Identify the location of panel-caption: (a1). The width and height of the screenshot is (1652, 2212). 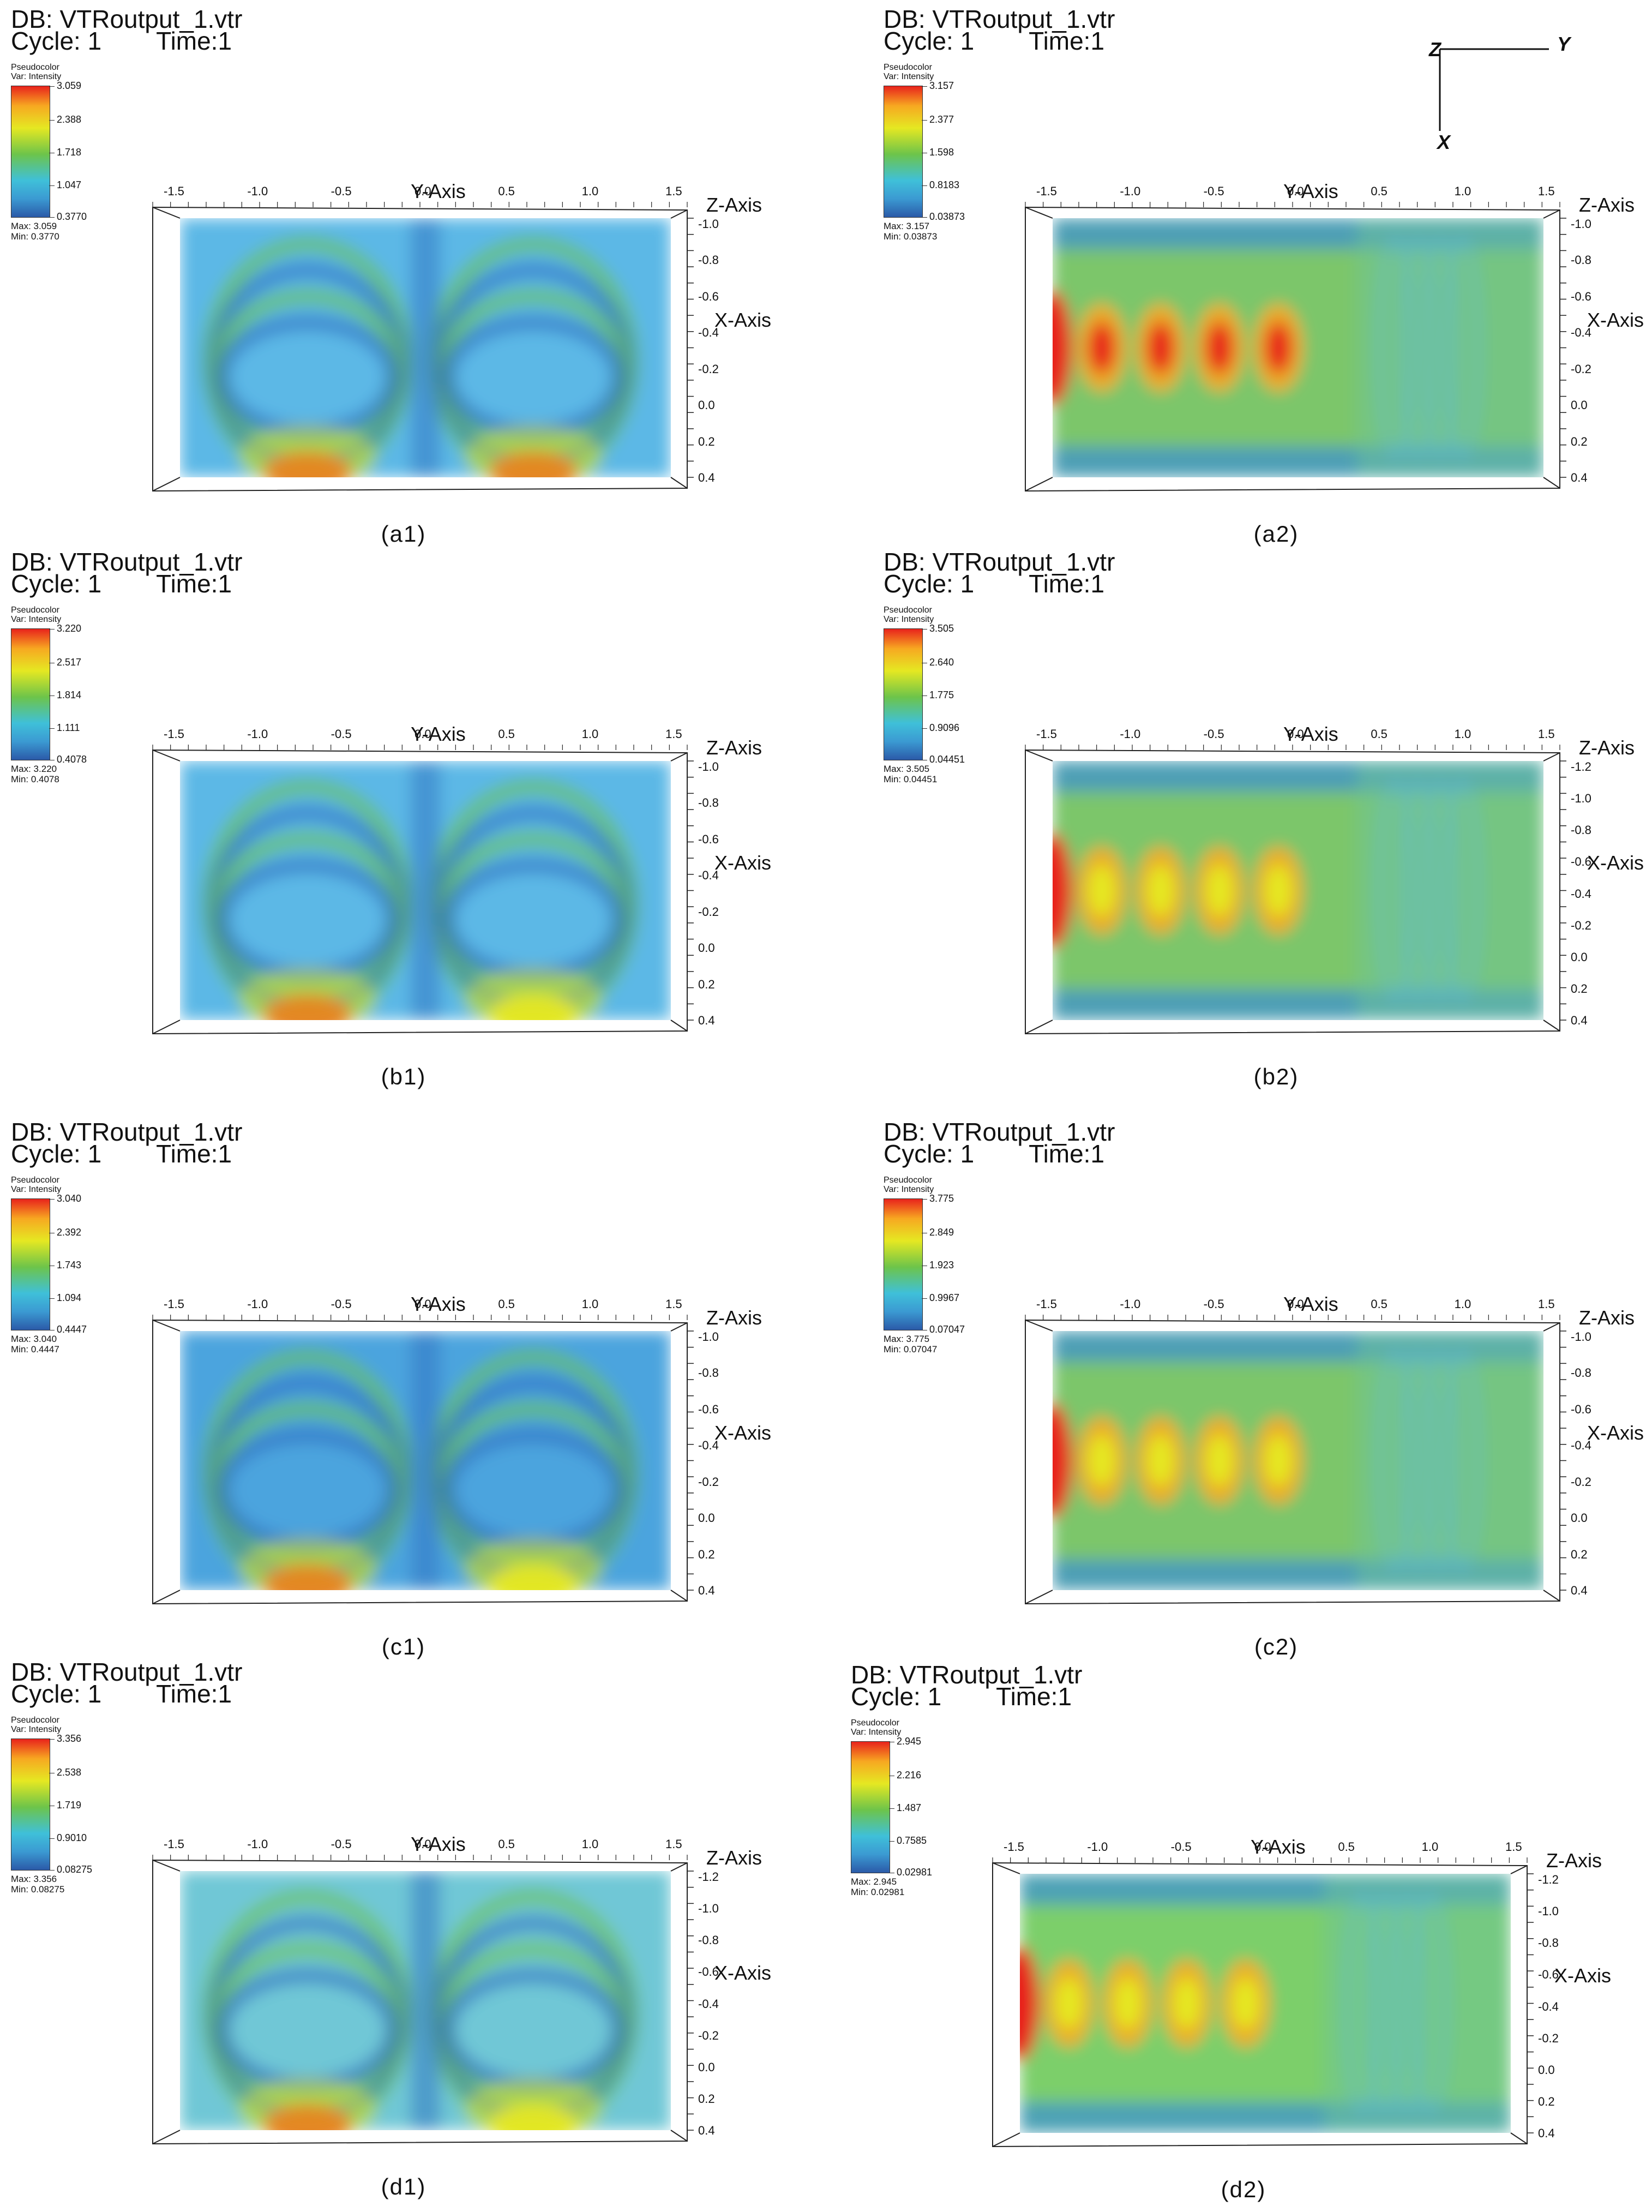
(403, 534).